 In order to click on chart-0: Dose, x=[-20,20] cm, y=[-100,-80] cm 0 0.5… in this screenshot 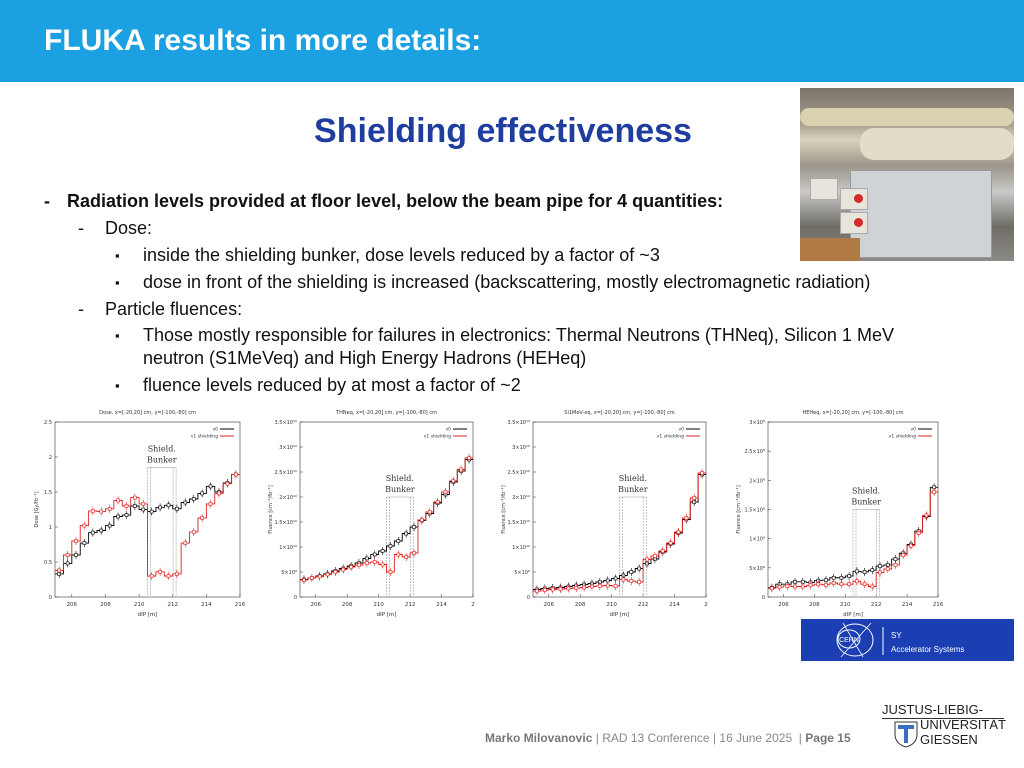, I will do `click(140, 514)`.